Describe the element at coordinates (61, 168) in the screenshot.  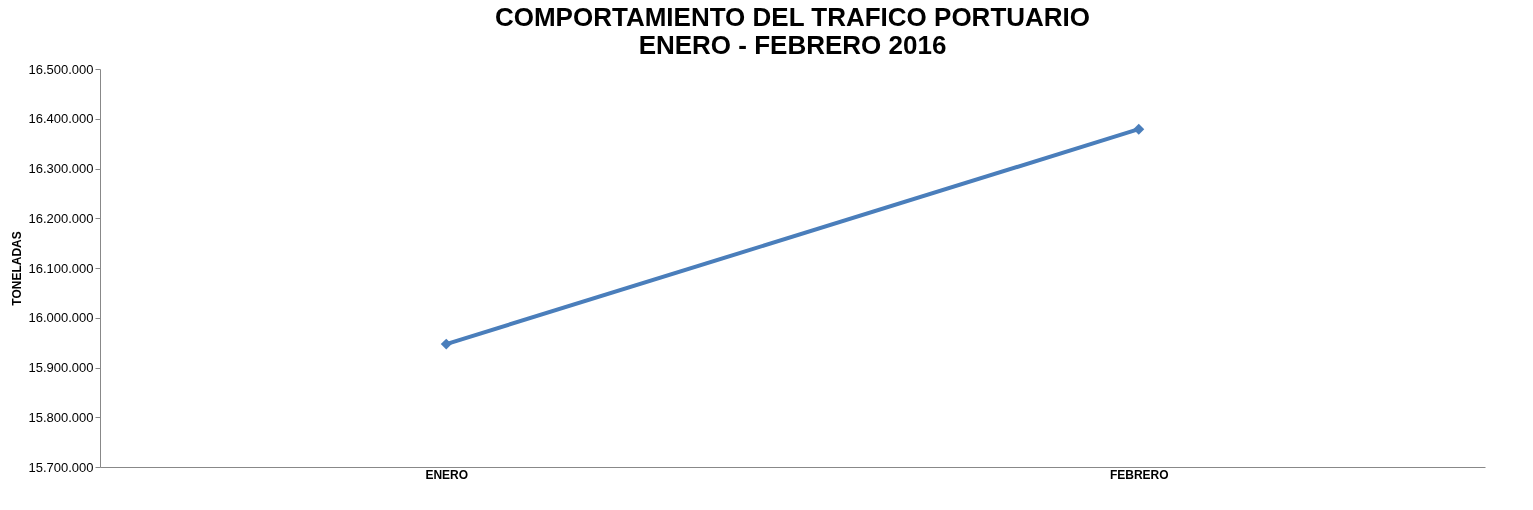
I see `y-tick-label: 16.300.000` at that location.